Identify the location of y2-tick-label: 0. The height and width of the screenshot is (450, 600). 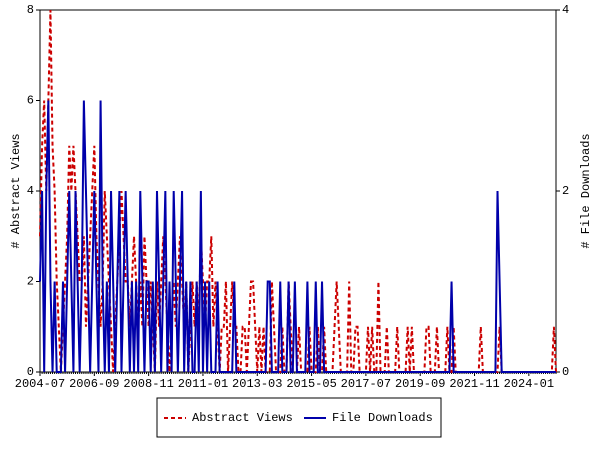
(565, 372).